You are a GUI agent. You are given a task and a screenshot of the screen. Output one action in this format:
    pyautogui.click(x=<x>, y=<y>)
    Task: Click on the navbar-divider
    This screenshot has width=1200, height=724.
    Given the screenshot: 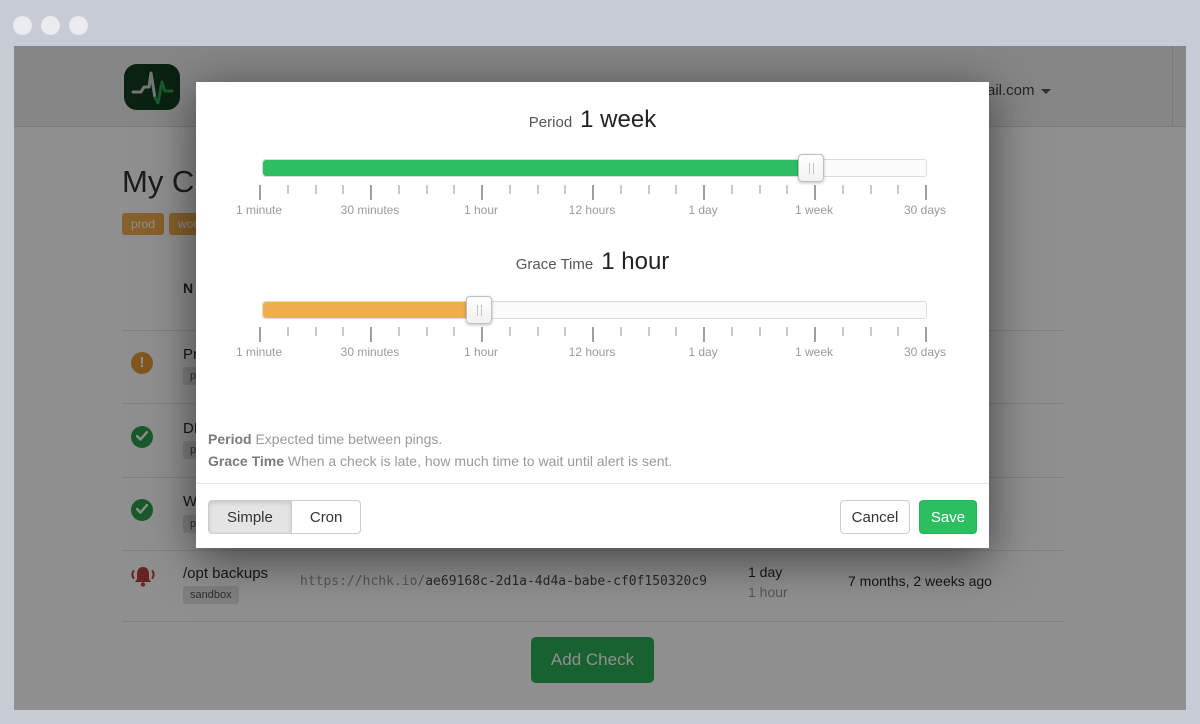 What is the action you would take?
    pyautogui.click(x=1172, y=86)
    